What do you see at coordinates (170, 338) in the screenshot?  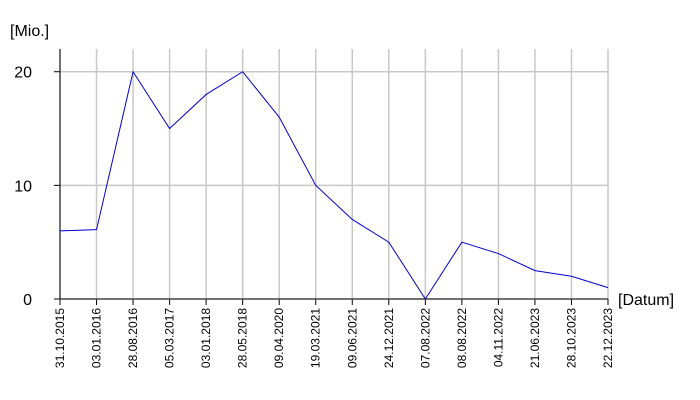 I see `x-tick-label: 05.03.2017` at bounding box center [170, 338].